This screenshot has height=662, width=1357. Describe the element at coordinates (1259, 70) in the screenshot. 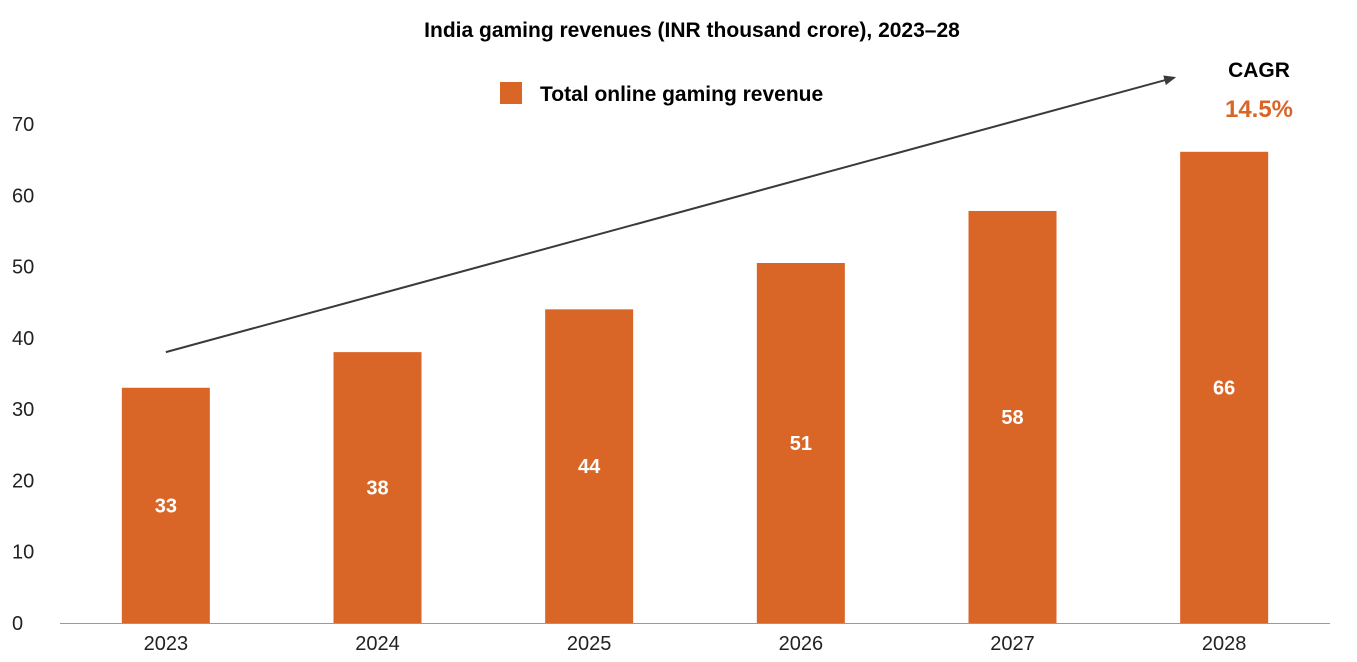

I see `cagr-label: CAGR` at that location.